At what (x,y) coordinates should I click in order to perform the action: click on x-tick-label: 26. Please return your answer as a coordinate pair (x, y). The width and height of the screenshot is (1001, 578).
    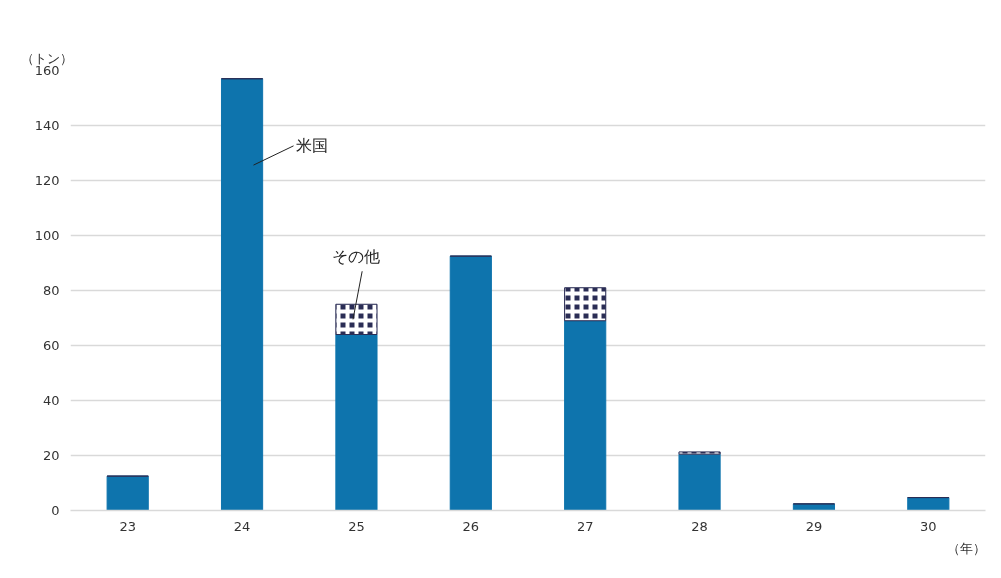
    Looking at the image, I should click on (471, 526).